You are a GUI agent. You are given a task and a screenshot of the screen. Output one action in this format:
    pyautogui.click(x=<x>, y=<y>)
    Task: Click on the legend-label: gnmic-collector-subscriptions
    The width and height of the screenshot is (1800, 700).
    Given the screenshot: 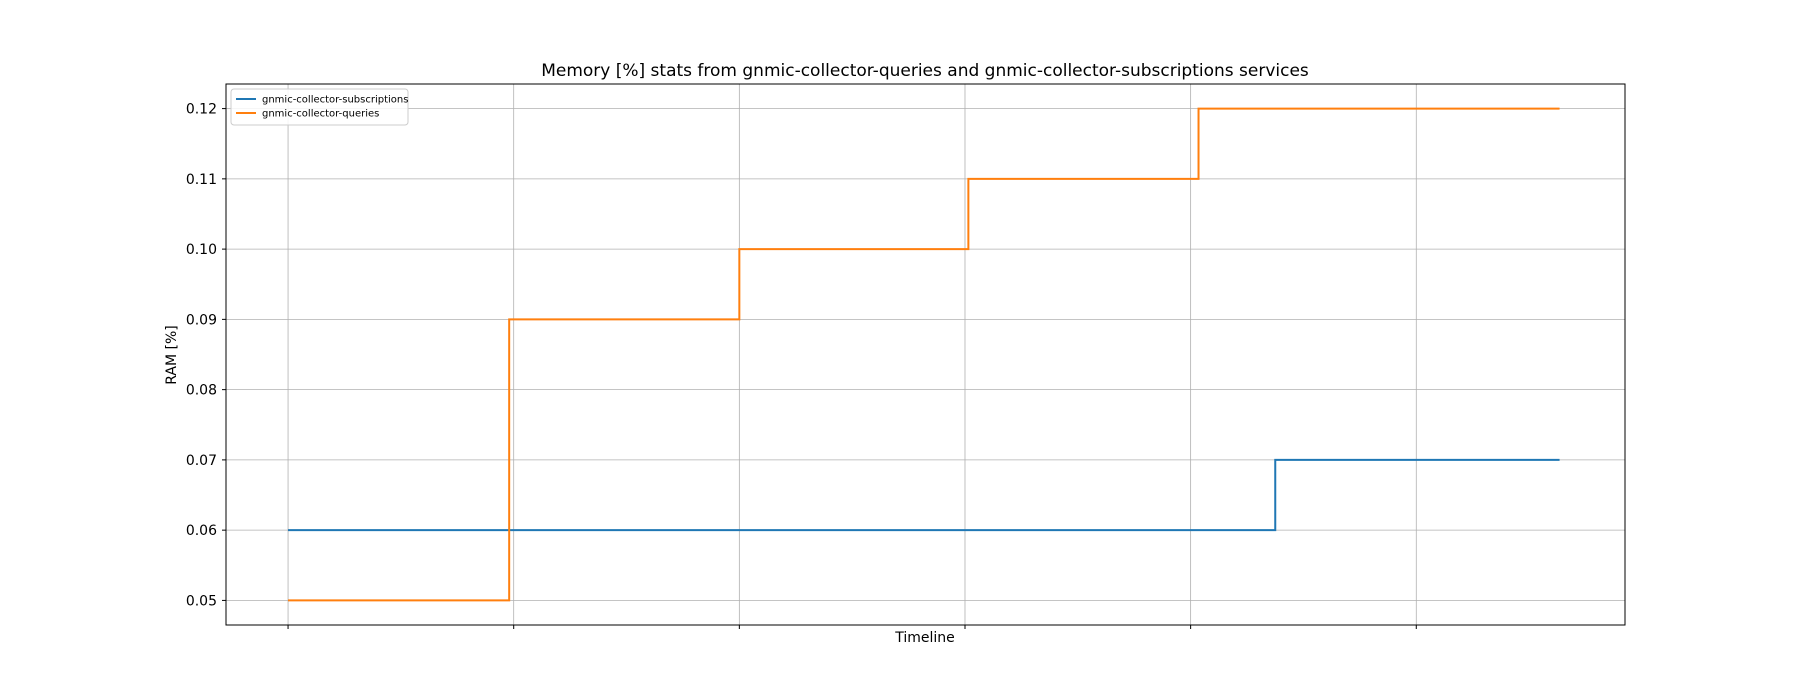 What is the action you would take?
    pyautogui.click(x=335, y=100)
    